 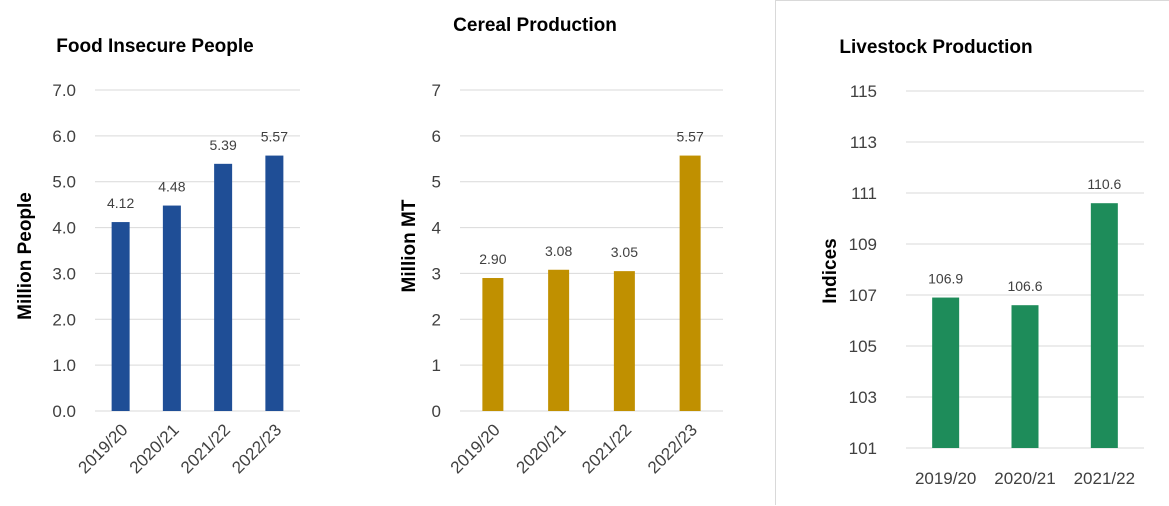 What do you see at coordinates (1104, 184) in the screenshot?
I see `data-label: 110.6` at bounding box center [1104, 184].